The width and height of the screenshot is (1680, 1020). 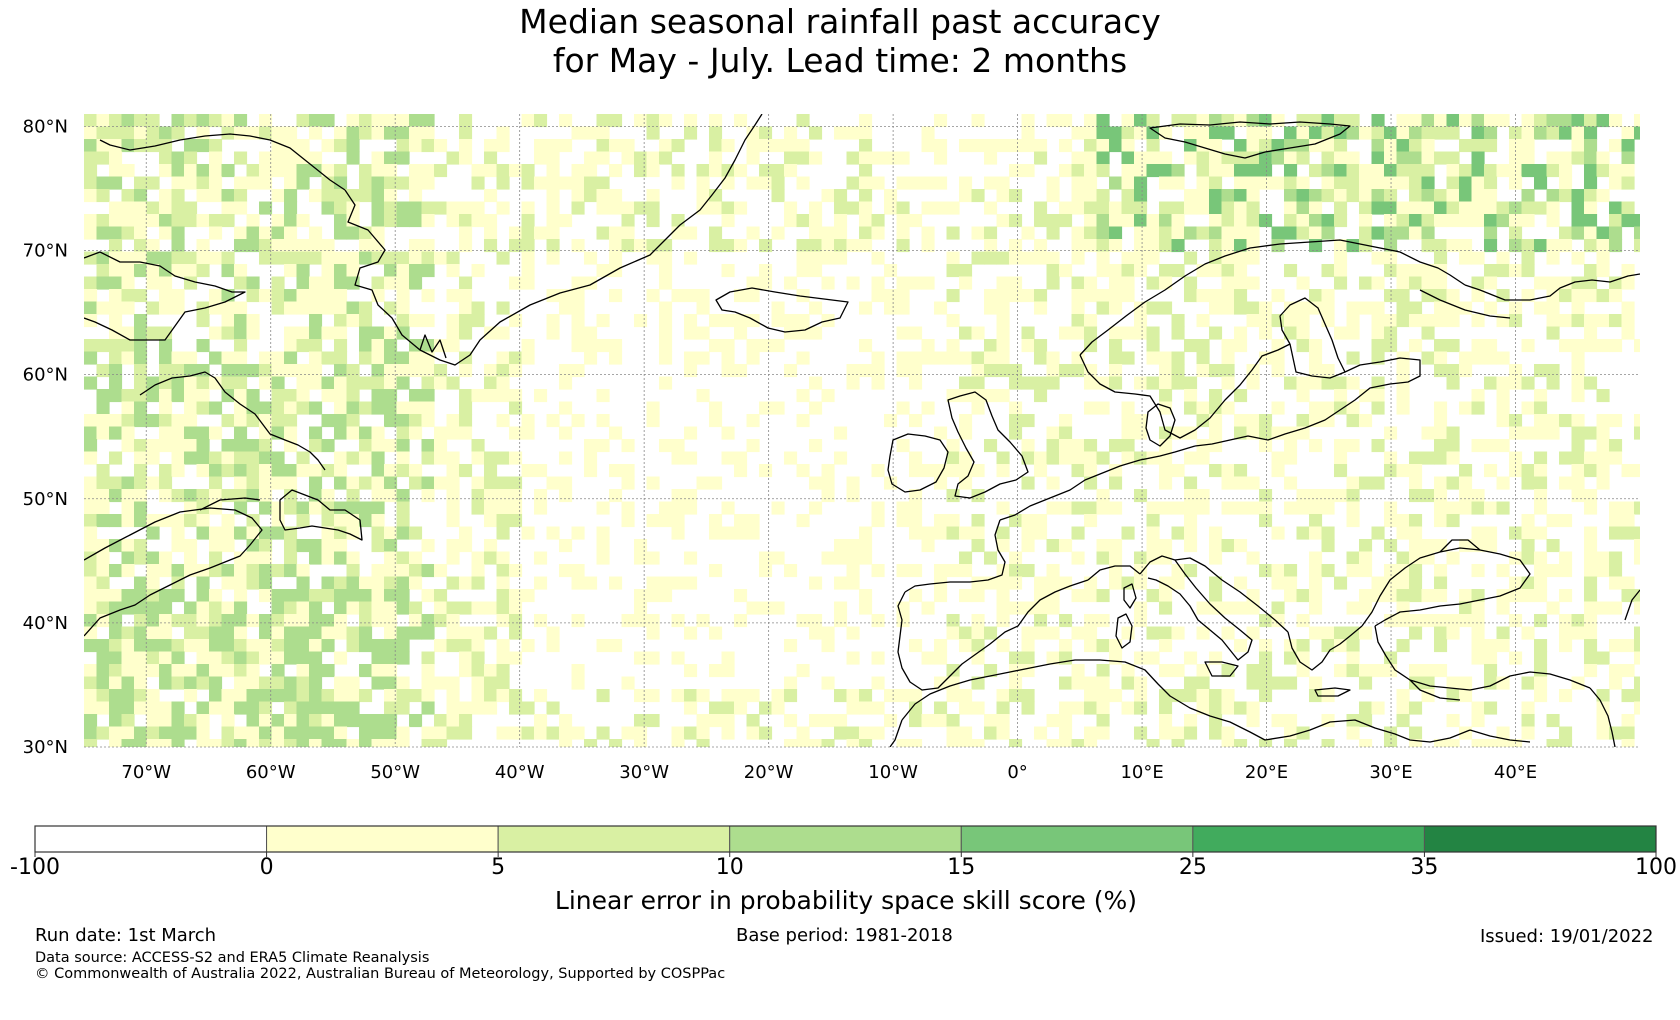 I want to click on coastline-sardinia, so click(x=1124, y=631).